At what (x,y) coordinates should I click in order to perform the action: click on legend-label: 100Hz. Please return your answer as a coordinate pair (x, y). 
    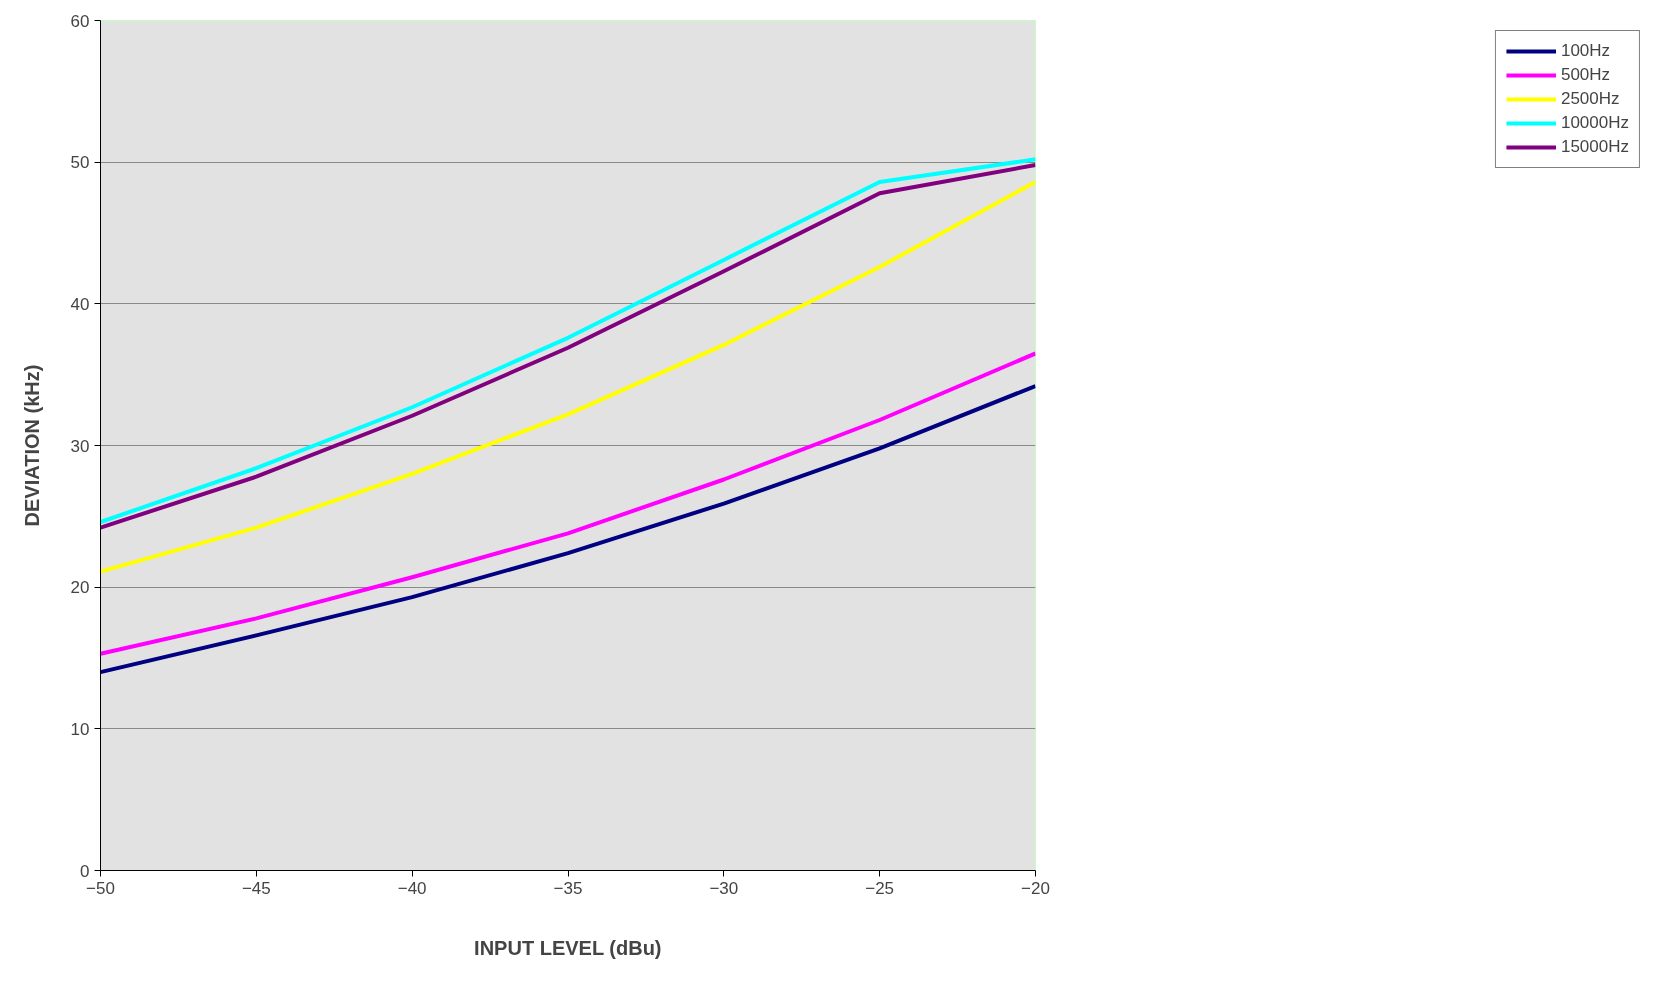
    Looking at the image, I should click on (1585, 51).